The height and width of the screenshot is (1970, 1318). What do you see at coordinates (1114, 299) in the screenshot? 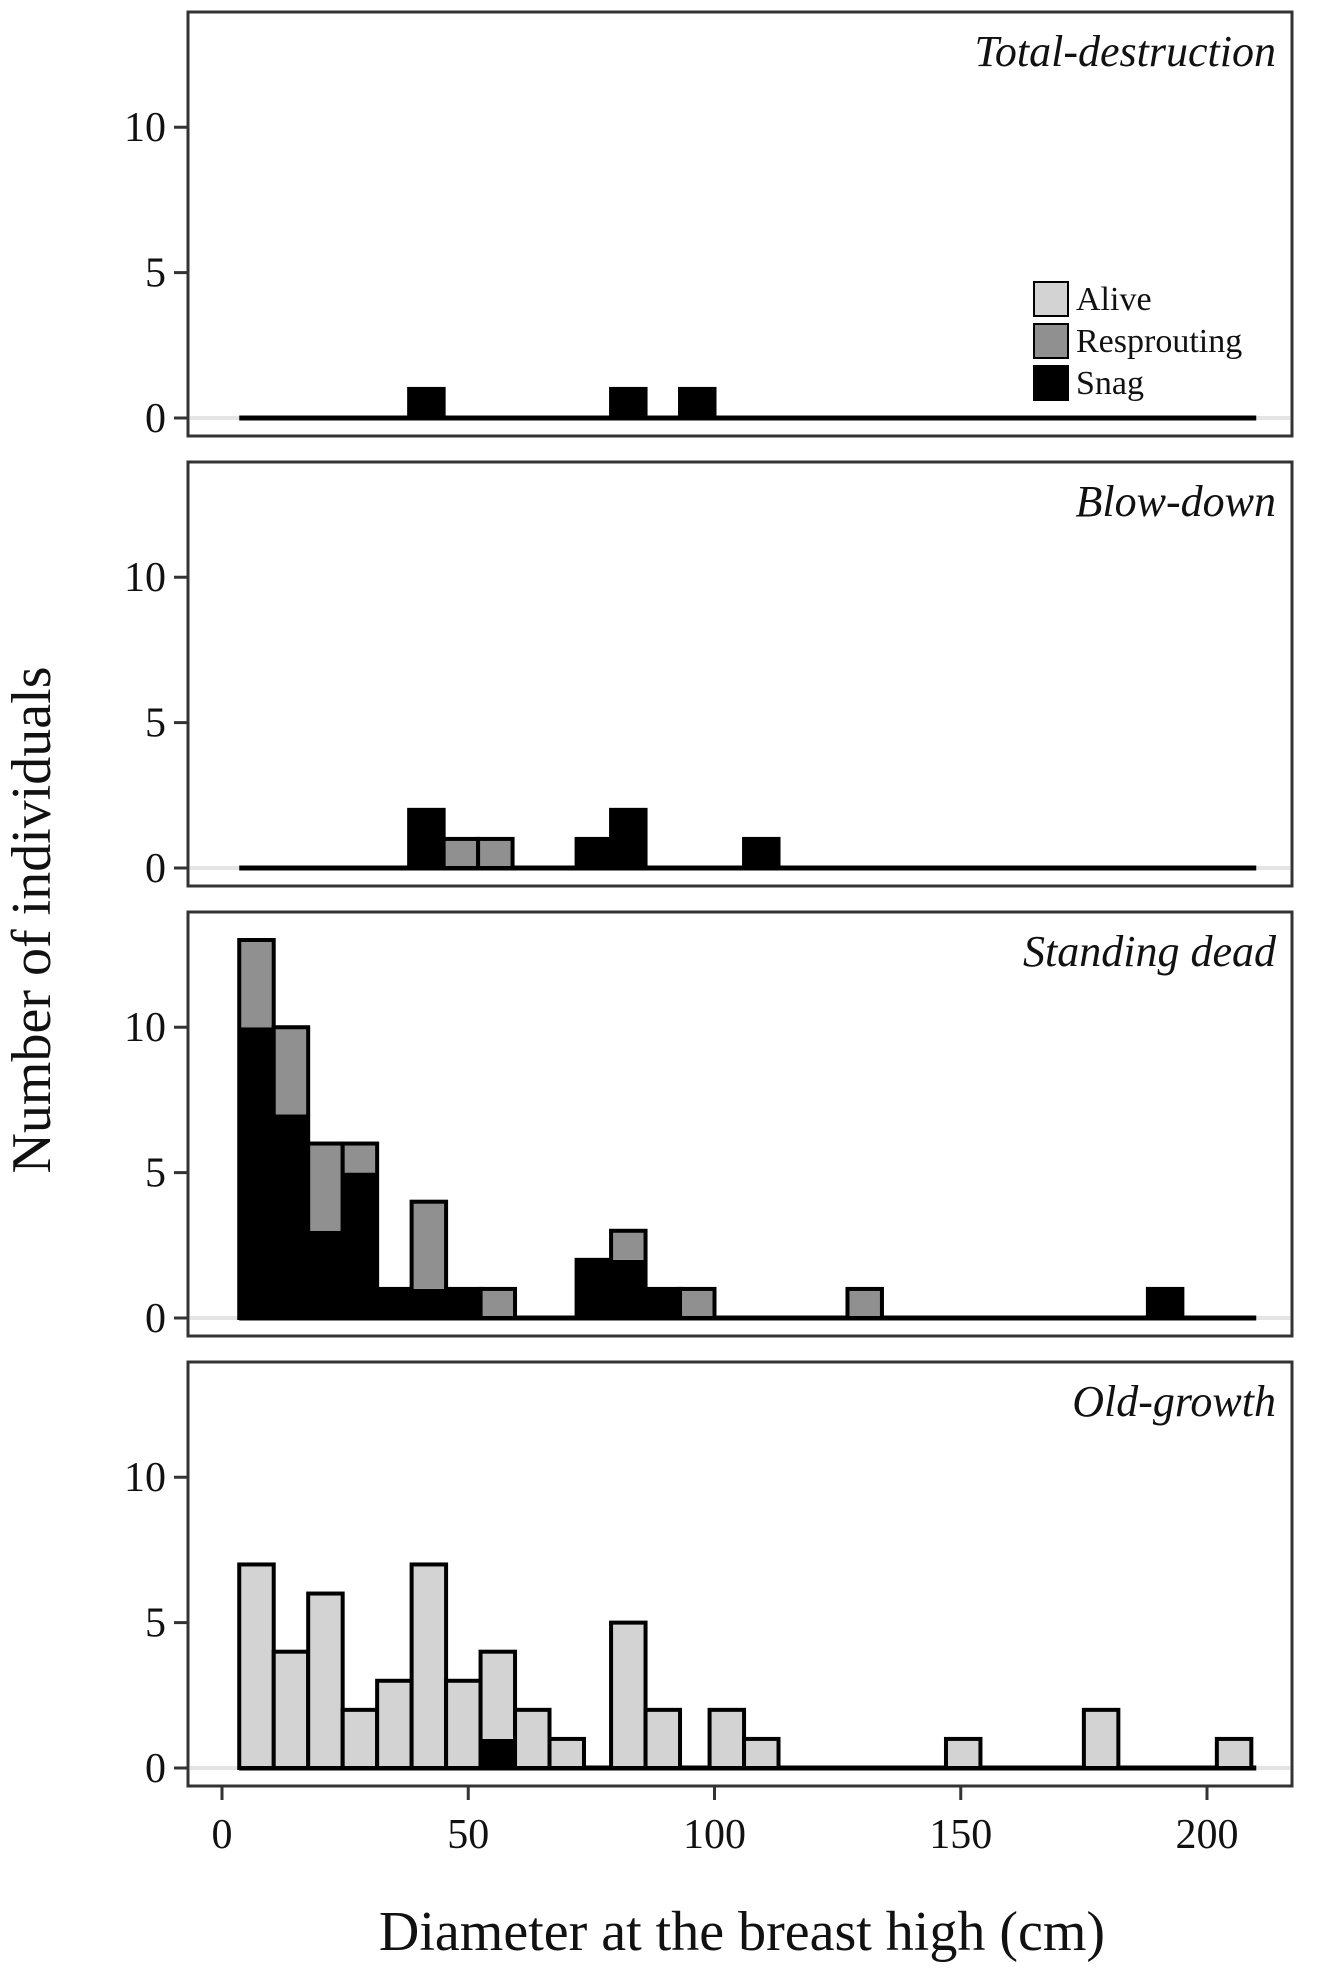
I see `legend-label: Alive` at bounding box center [1114, 299].